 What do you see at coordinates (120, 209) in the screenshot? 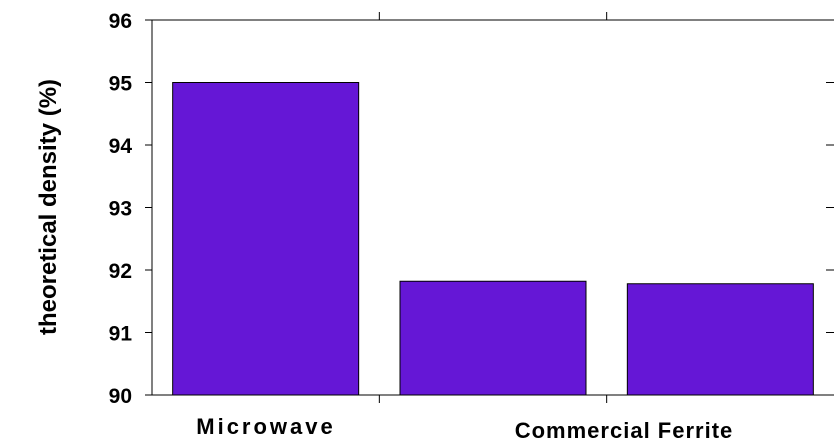
I see `y-tick-label: 93` at bounding box center [120, 209].